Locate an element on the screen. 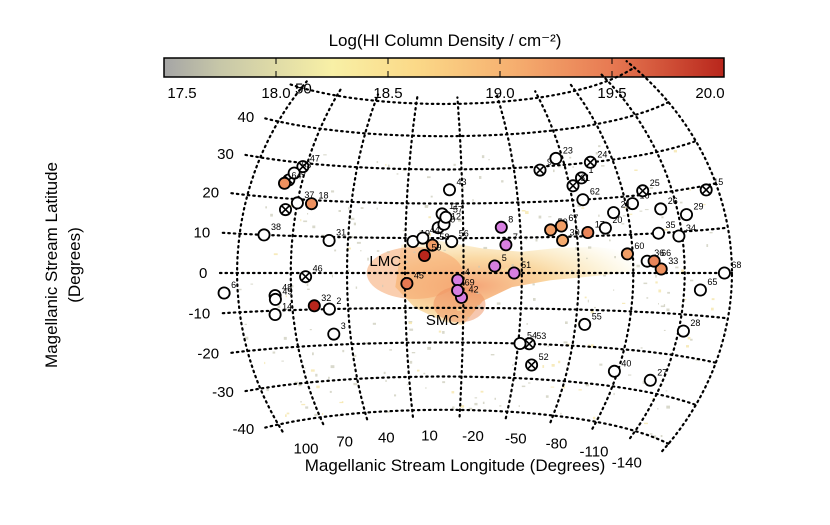 This screenshot has height=525, width=830. sightline-68: 68 is located at coordinates (729, 270).